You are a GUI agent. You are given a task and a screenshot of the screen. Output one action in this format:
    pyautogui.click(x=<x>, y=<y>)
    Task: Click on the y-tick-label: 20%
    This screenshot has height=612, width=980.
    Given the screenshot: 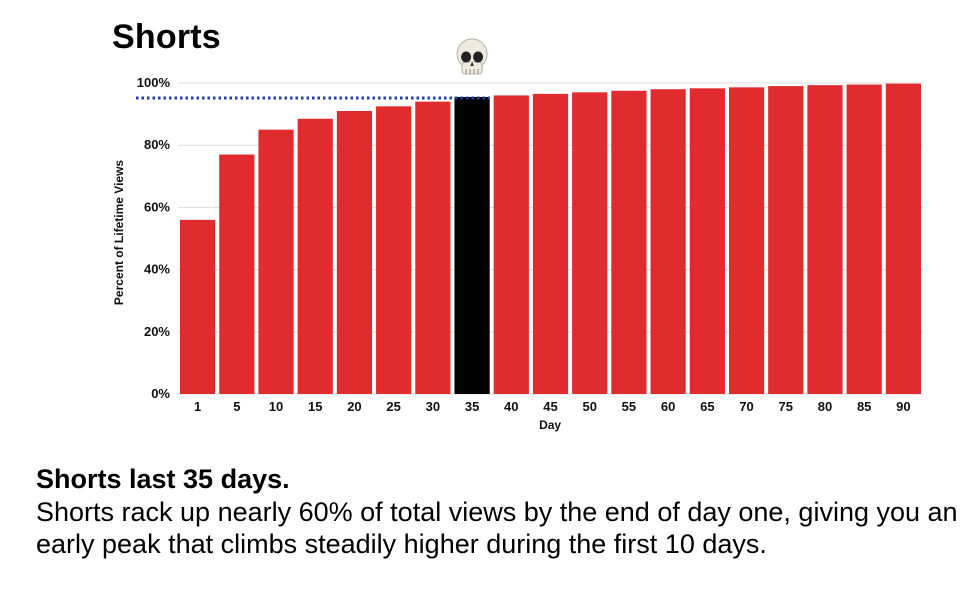 What is the action you would take?
    pyautogui.click(x=157, y=331)
    